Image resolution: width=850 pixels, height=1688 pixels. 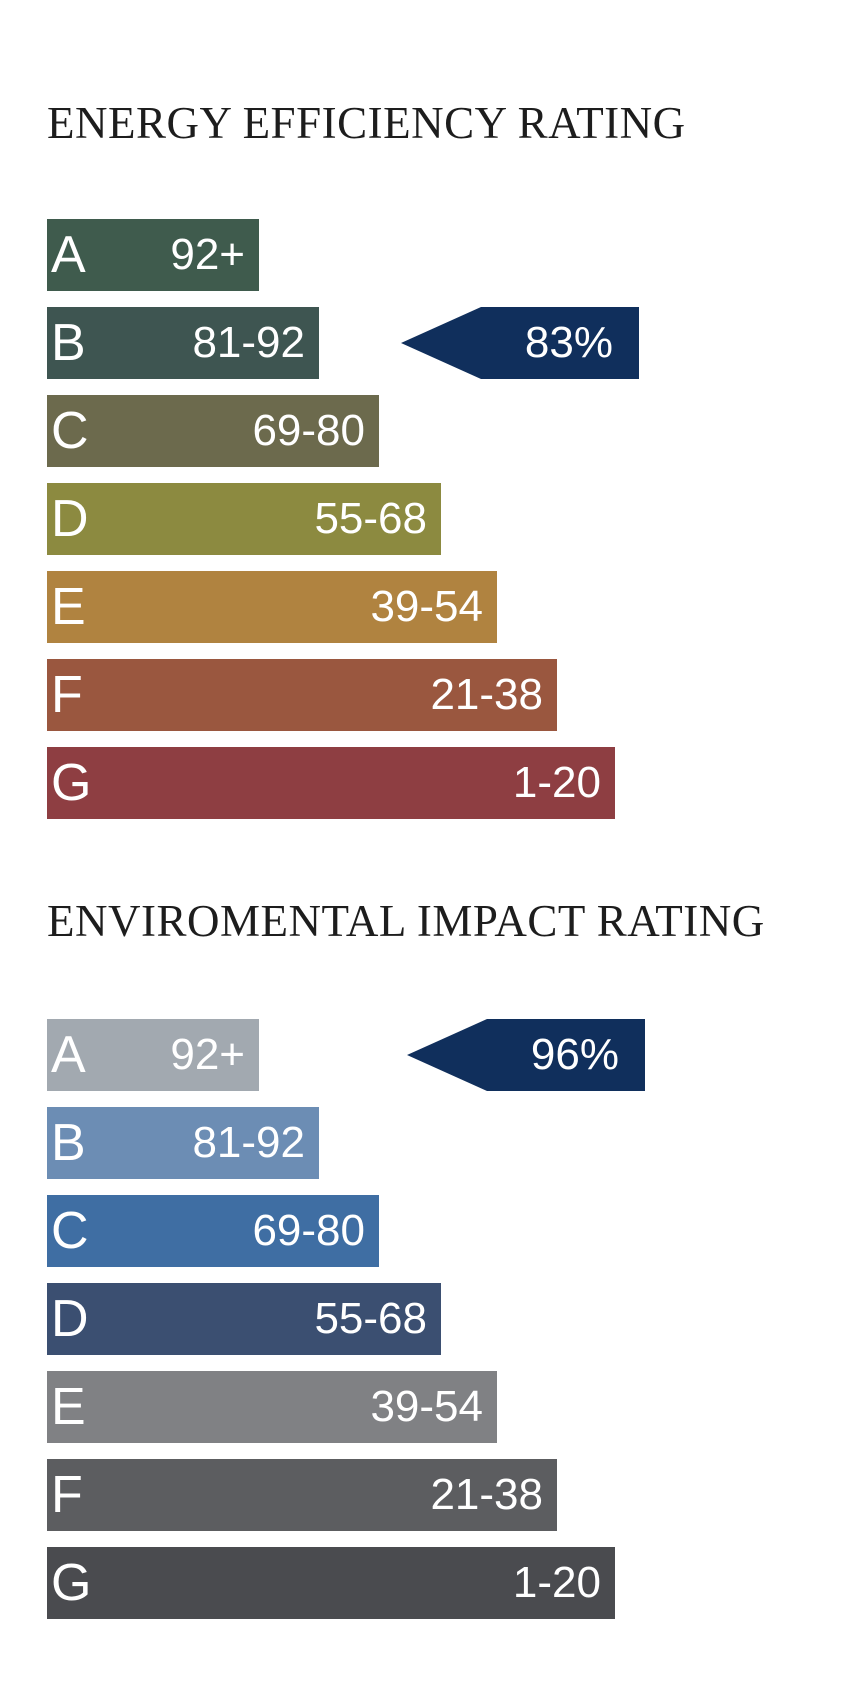 What do you see at coordinates (366, 123) in the screenshot?
I see `energy-efficiency-title: ENERGY EFFICIENCY RATING` at bounding box center [366, 123].